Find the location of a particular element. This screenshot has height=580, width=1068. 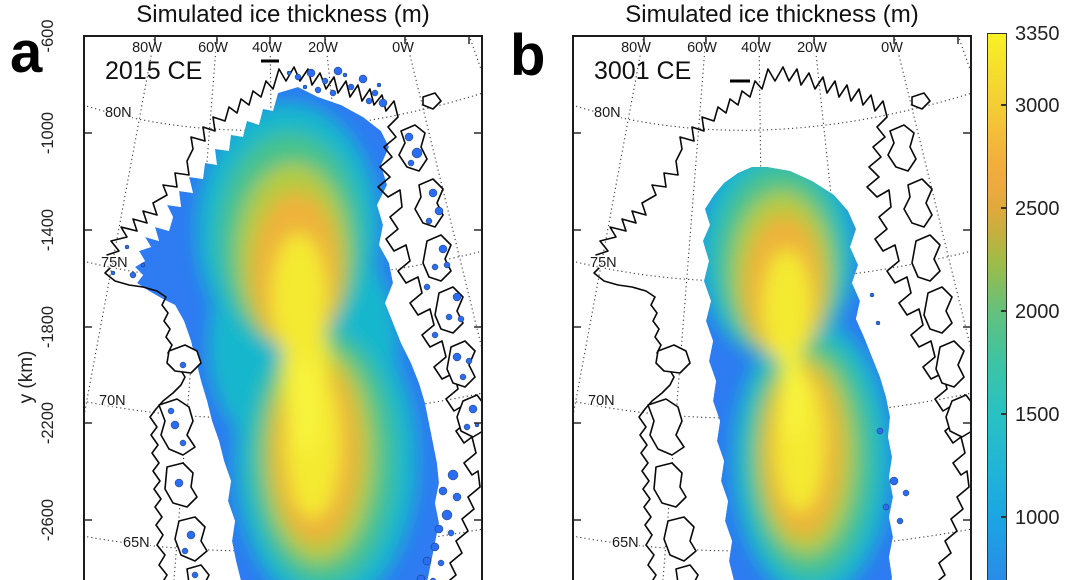

colorbar-tick-label: 3000 is located at coordinates (1037, 106).